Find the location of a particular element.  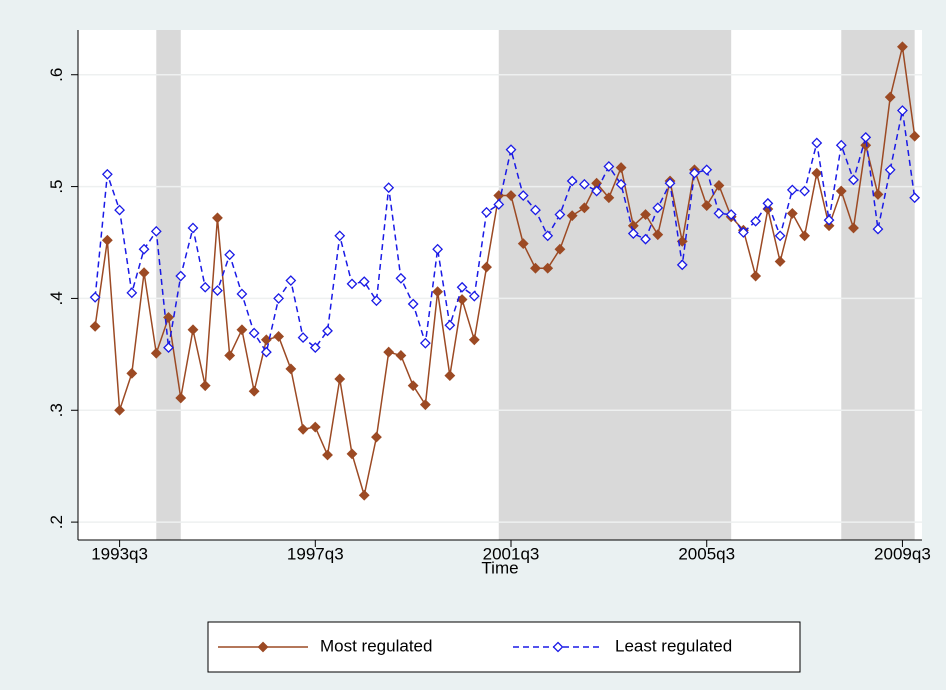

legend-marker is located at coordinates (263, 647).